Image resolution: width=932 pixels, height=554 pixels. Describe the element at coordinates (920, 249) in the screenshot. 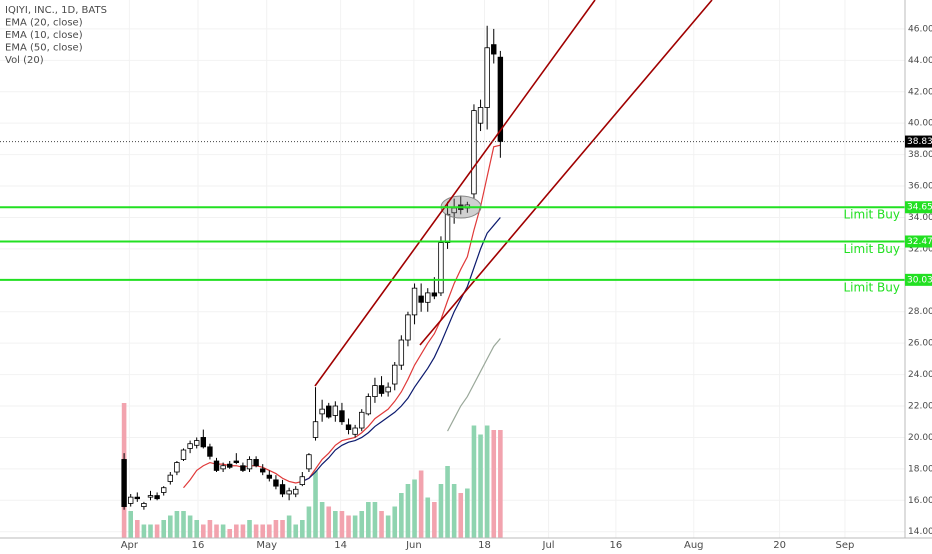

I see `y-tick-label: 32.00` at that location.